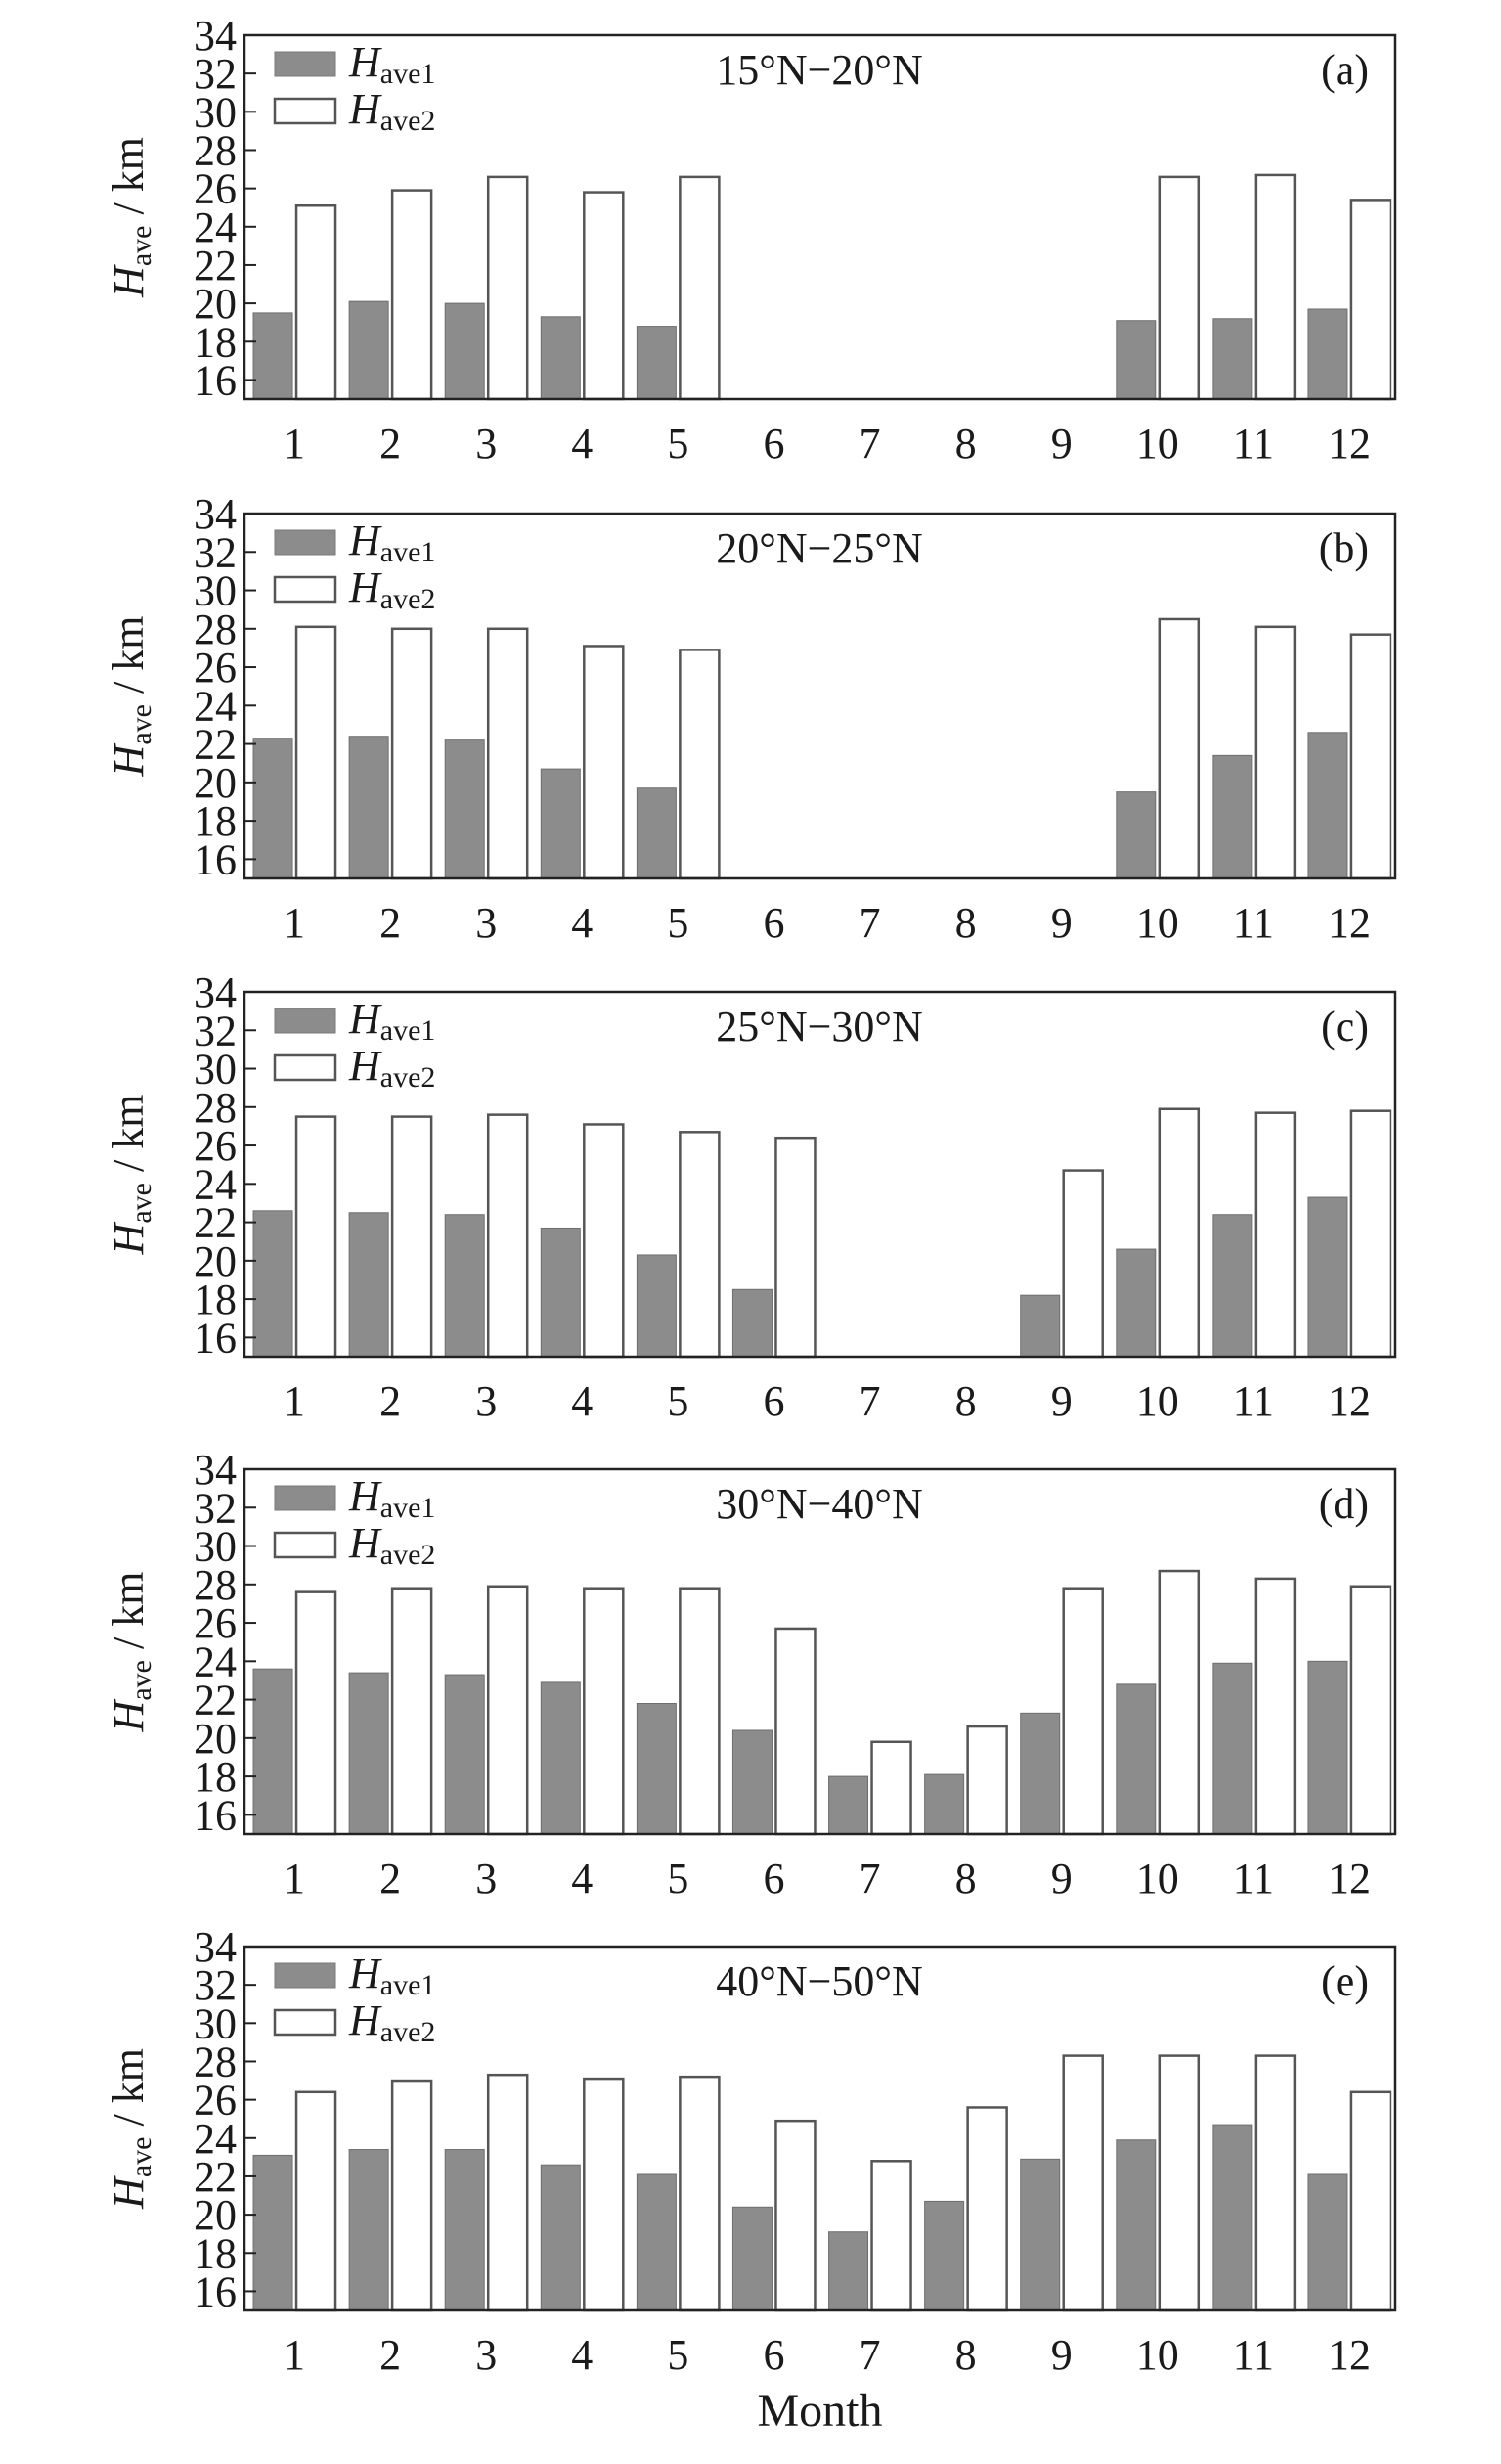 The height and width of the screenshot is (2464, 1501). I want to click on y-tick-label: 34, so click(216, 1470).